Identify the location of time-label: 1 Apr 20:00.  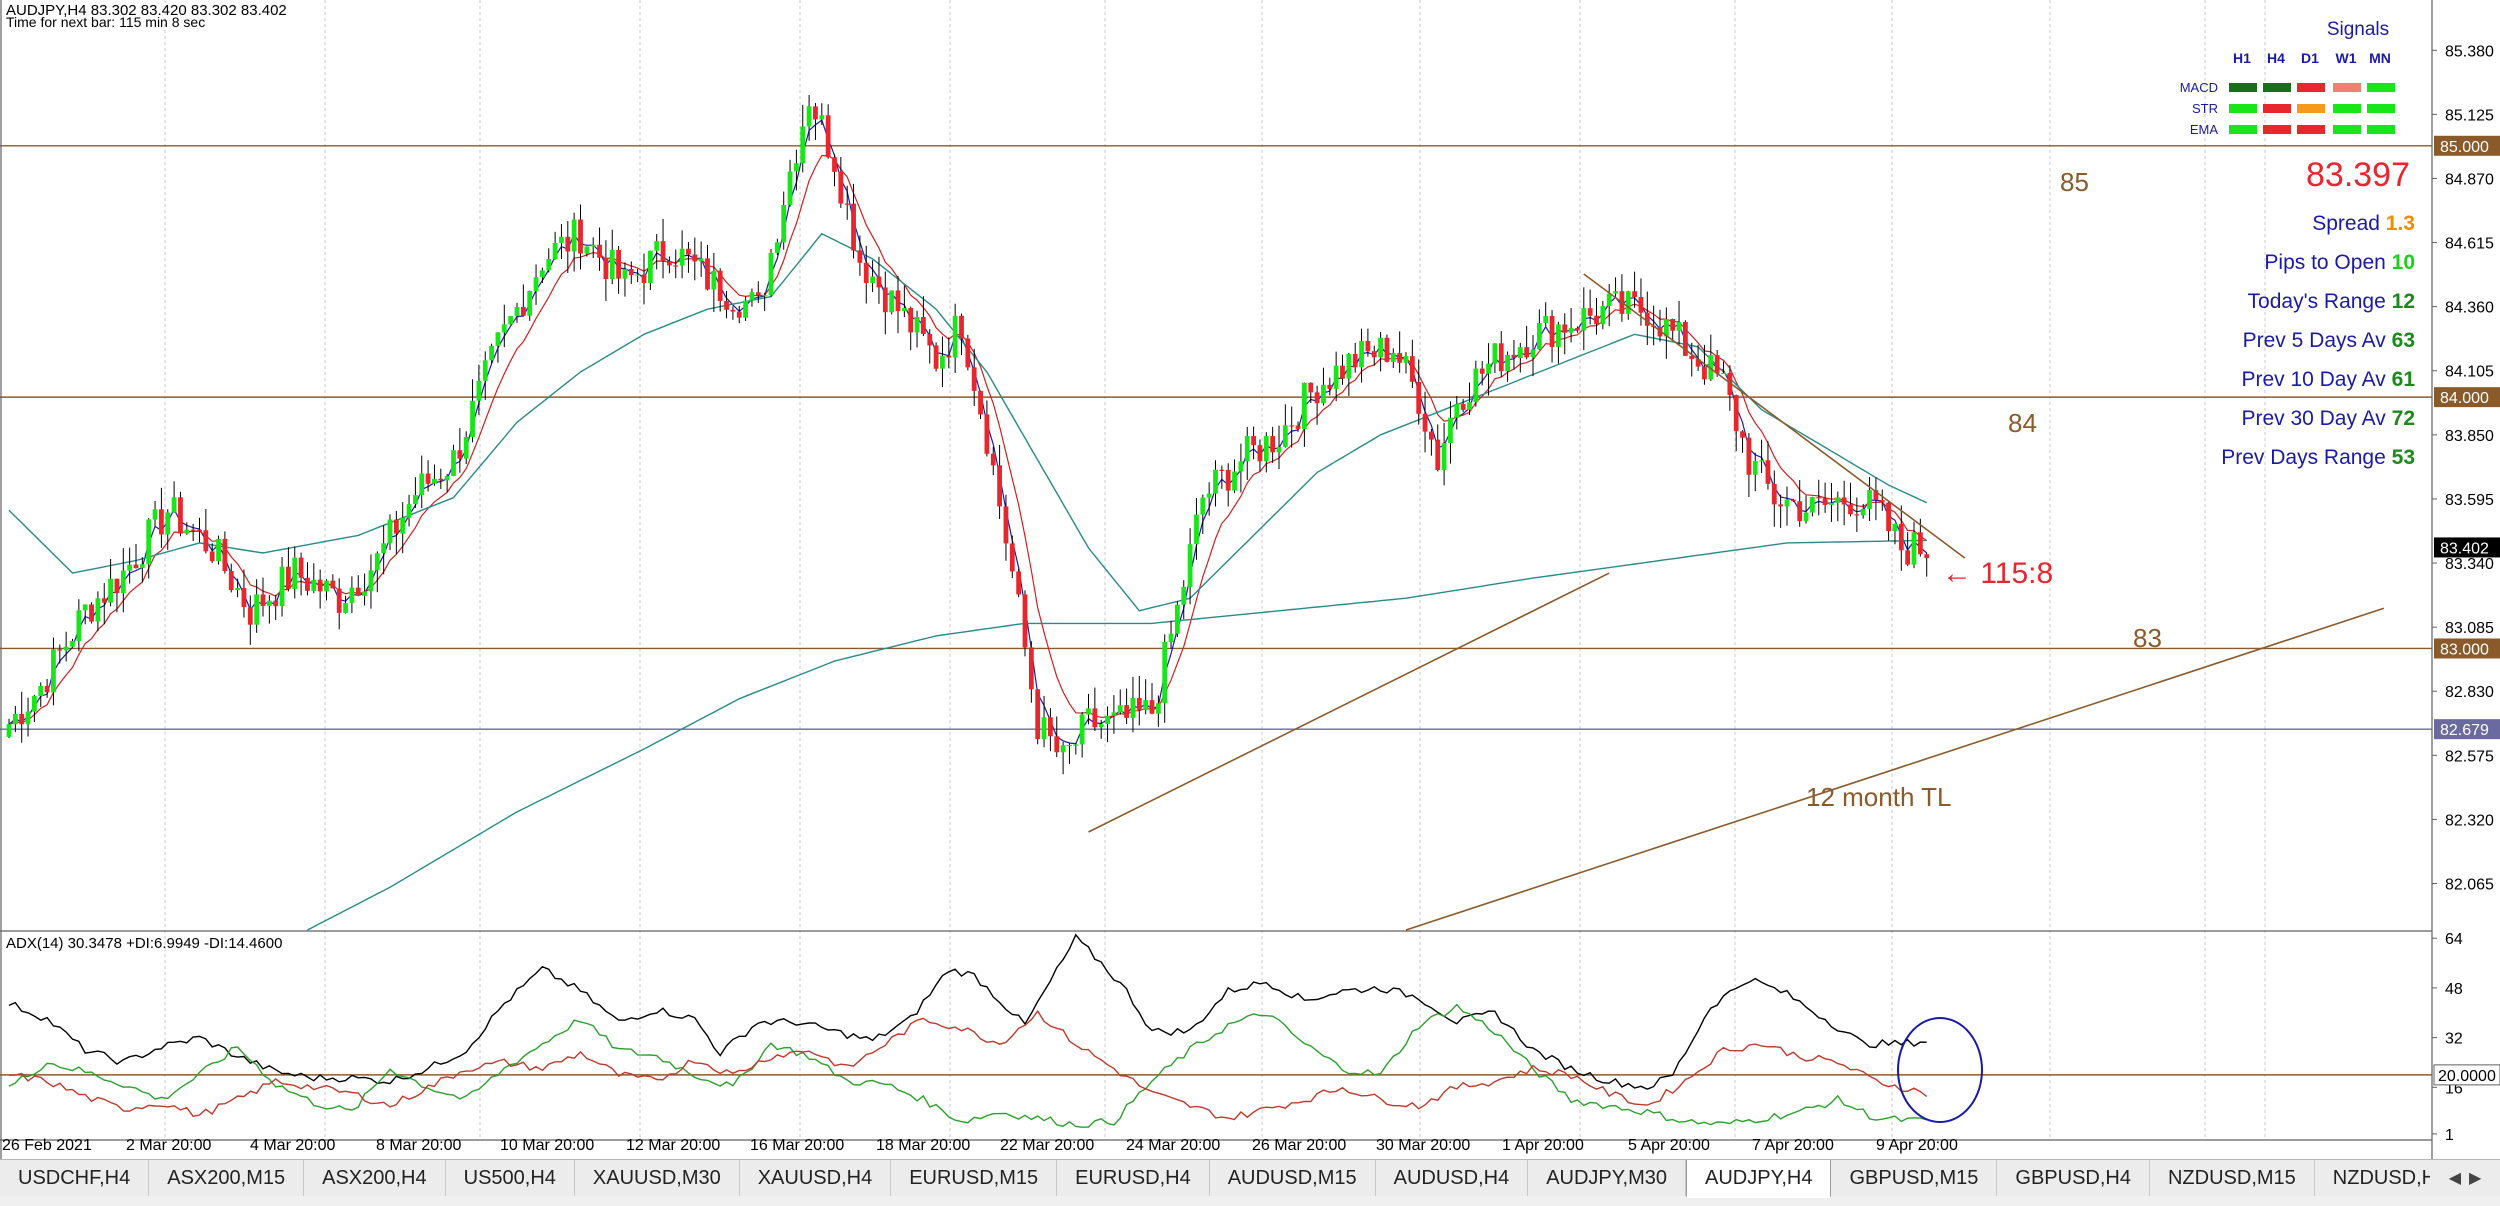
(1543, 1145).